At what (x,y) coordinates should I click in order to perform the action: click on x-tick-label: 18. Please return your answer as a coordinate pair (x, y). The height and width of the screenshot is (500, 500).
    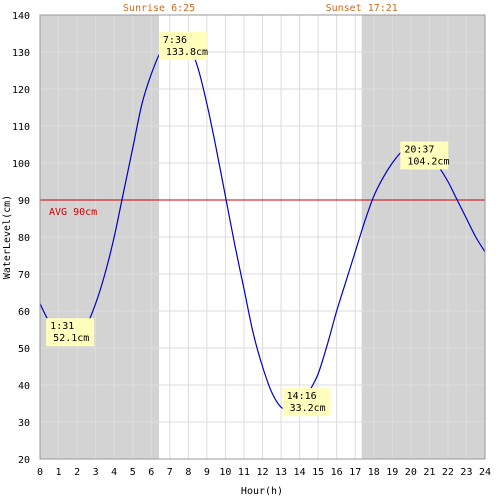
    Looking at the image, I should click on (374, 472).